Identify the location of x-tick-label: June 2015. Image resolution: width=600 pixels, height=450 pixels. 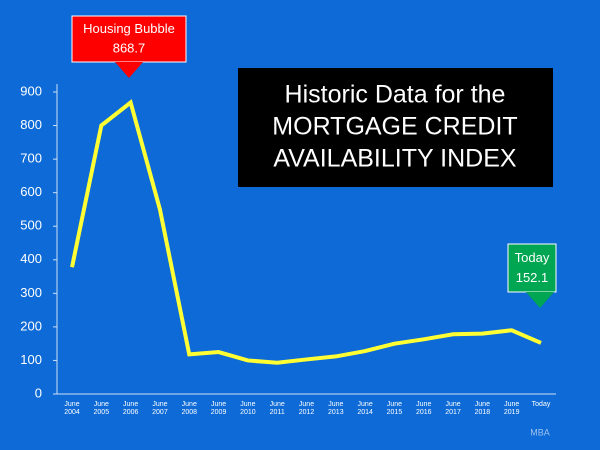
(394, 408).